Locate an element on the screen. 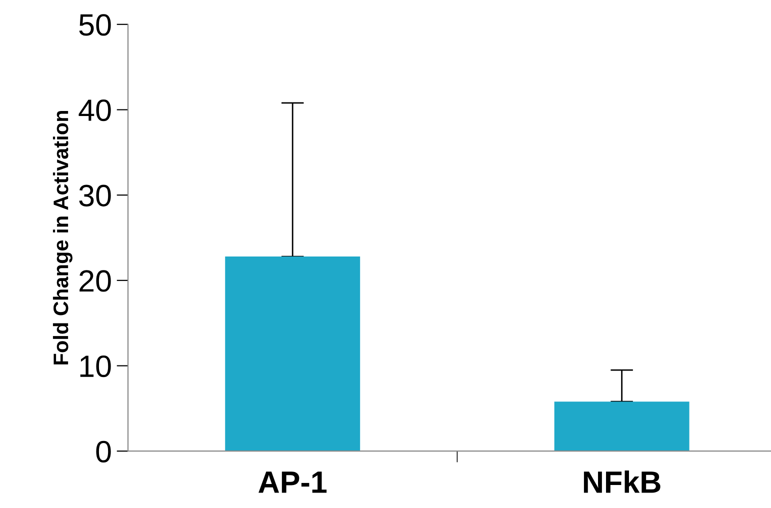  y-axis-title: Fold Change in Activation is located at coordinates (62, 237).